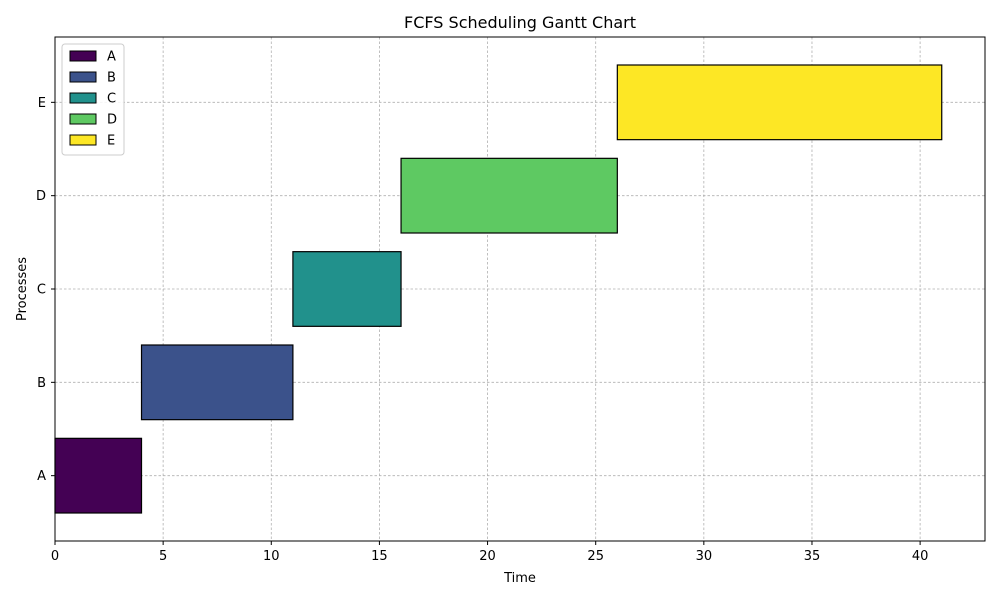 The image size is (1000, 600). I want to click on gantt-bar-d, so click(509, 195).